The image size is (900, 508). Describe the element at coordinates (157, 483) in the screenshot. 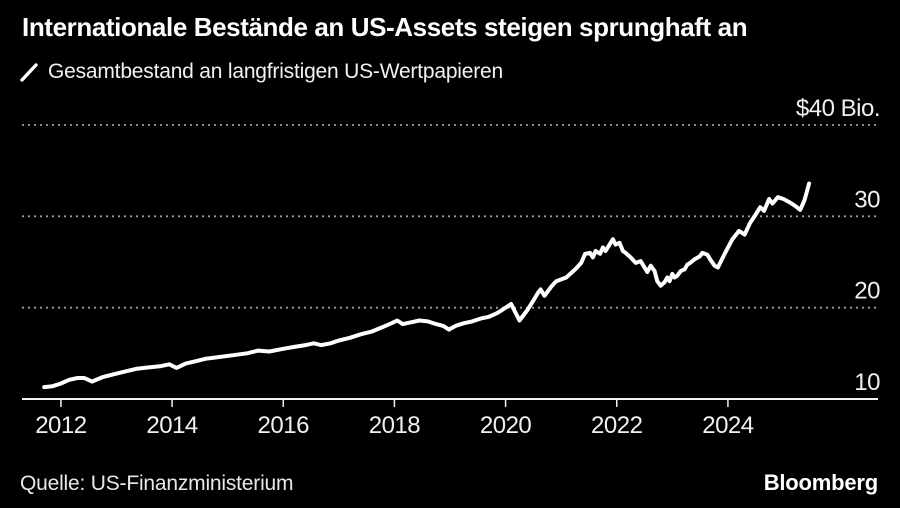

I see `source-note: Quelle: US-Finanzministerium` at that location.